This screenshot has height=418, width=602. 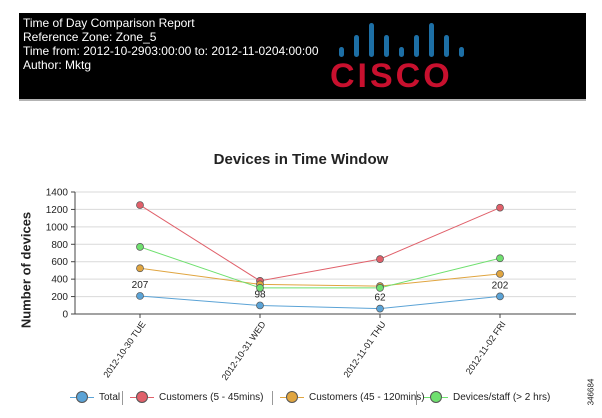 I want to click on catalog-number-box: 346684, so click(x=591, y=392).